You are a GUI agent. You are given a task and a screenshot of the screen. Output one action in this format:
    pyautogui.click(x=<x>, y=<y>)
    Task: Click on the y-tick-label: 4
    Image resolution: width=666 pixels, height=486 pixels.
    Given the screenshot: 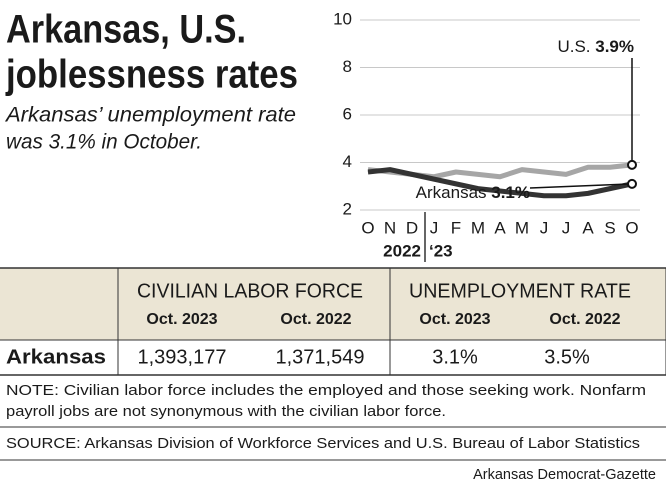 What is the action you would take?
    pyautogui.click(x=347, y=161)
    